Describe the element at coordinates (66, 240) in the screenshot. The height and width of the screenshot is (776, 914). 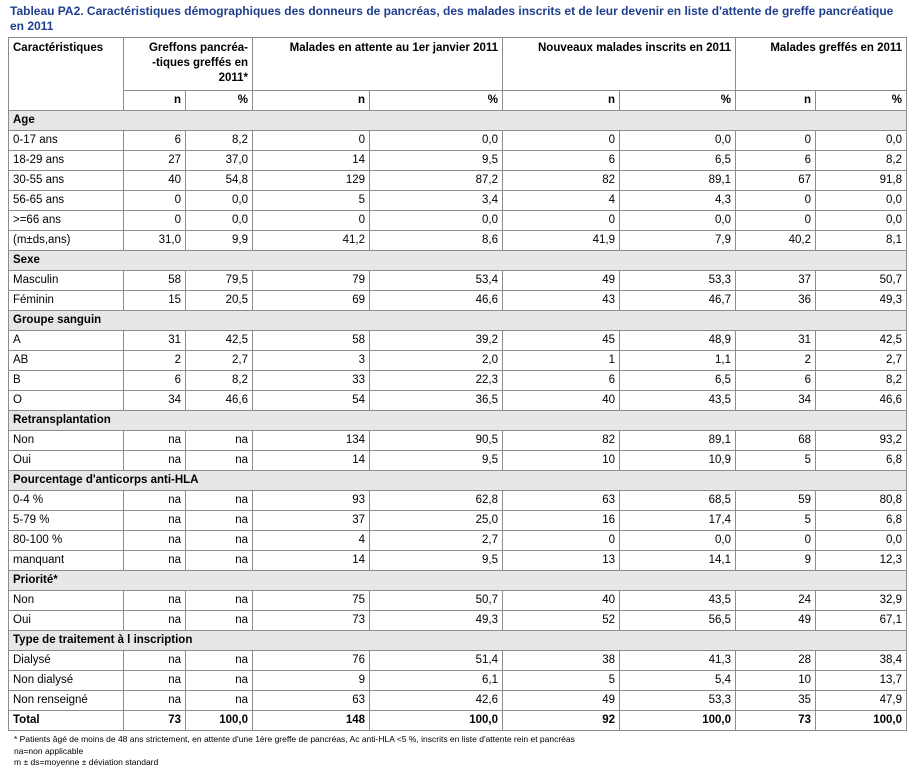
I see `row-label: (m±ds,ans)` at that location.